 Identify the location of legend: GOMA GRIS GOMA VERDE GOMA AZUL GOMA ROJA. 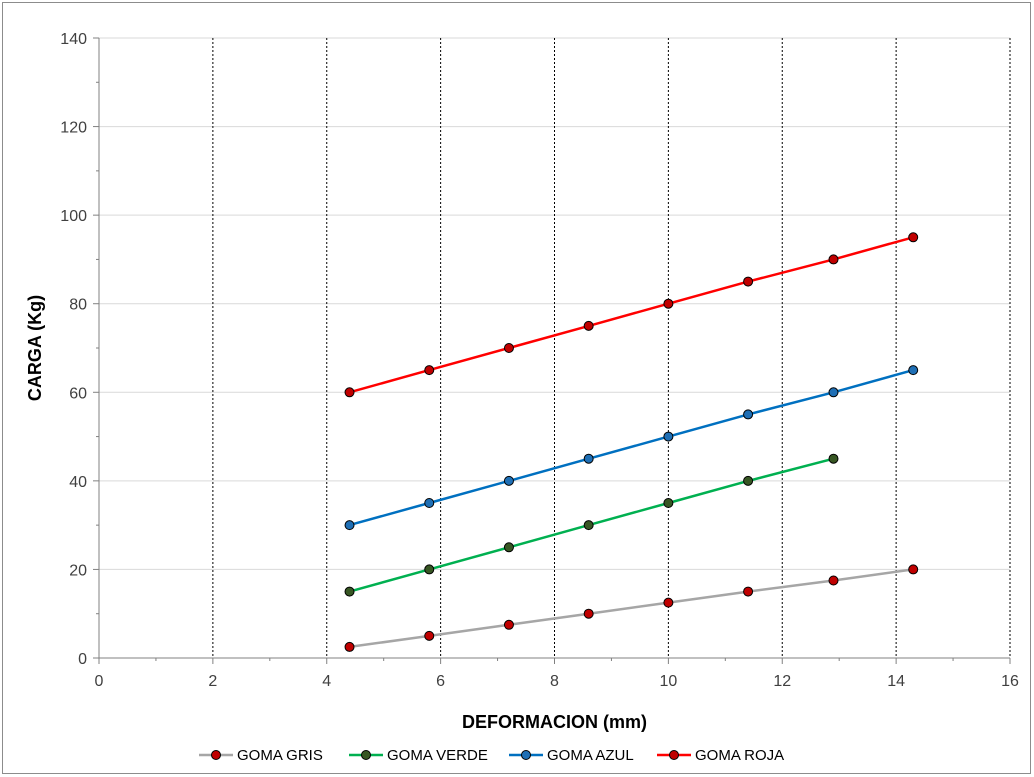
(491, 755).